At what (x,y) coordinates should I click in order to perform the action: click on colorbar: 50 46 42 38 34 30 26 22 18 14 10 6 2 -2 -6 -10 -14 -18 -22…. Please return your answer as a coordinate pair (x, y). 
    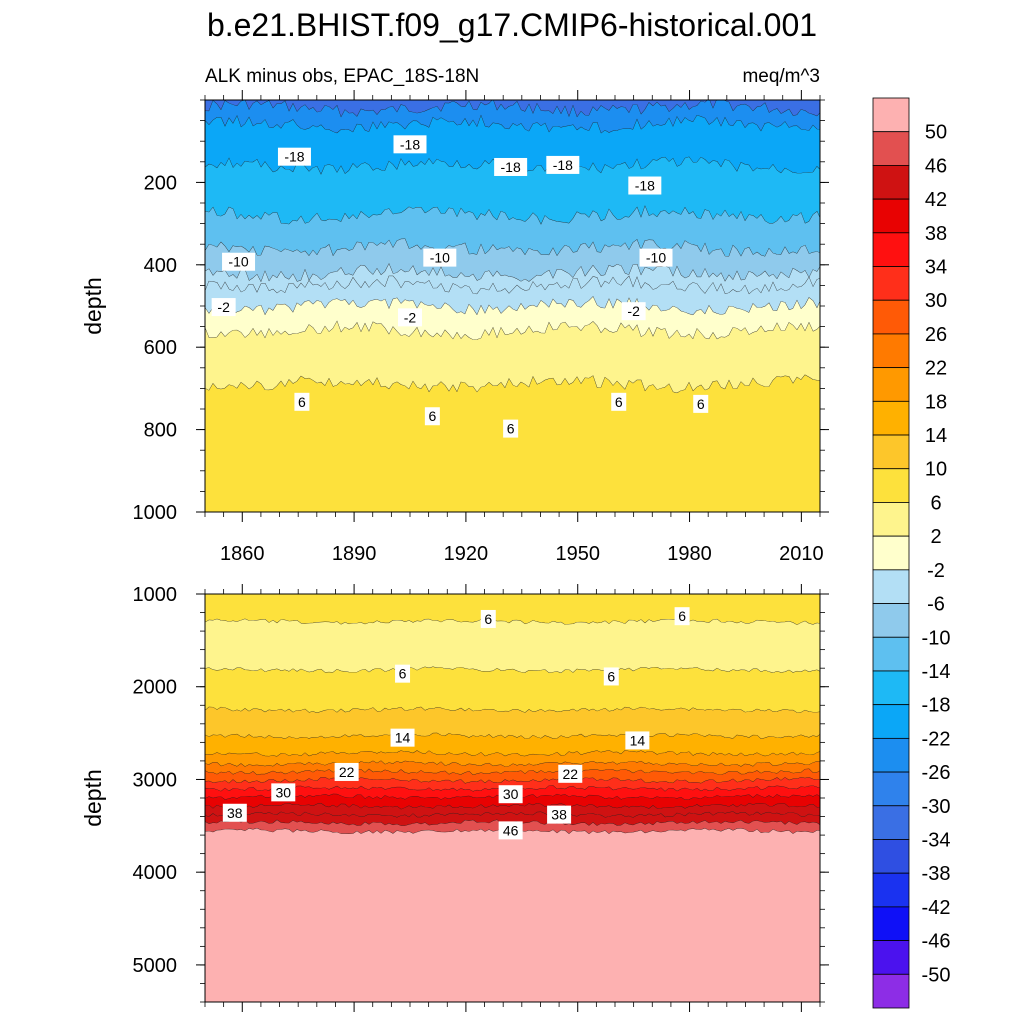
    Looking at the image, I should click on (911, 553).